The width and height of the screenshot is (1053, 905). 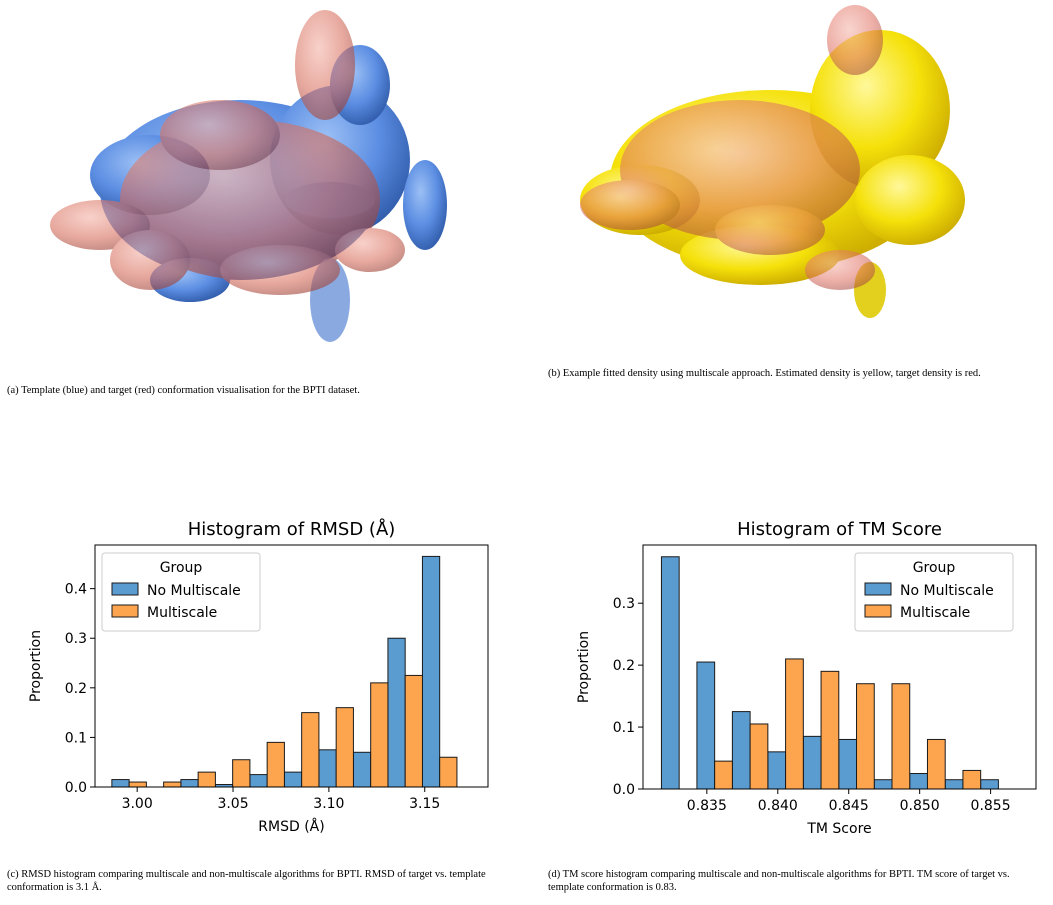 What do you see at coordinates (920, 806) in the screenshot?
I see `x-tick-label: 0.850` at bounding box center [920, 806].